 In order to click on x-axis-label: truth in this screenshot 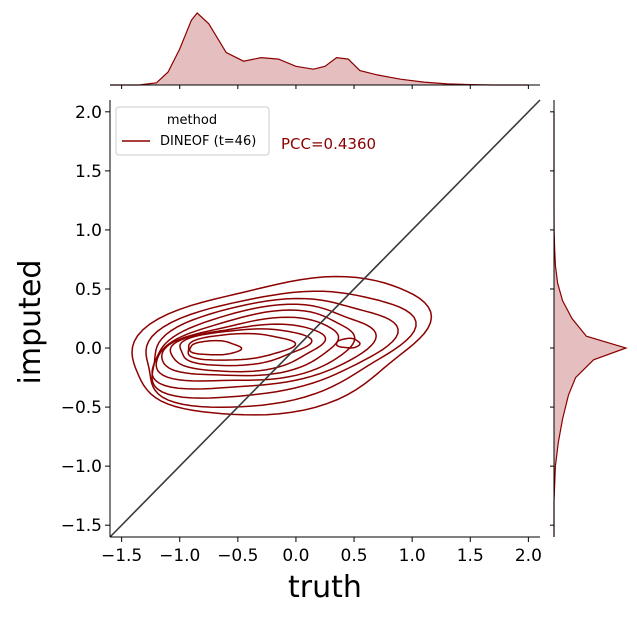, I will do `click(325, 587)`.